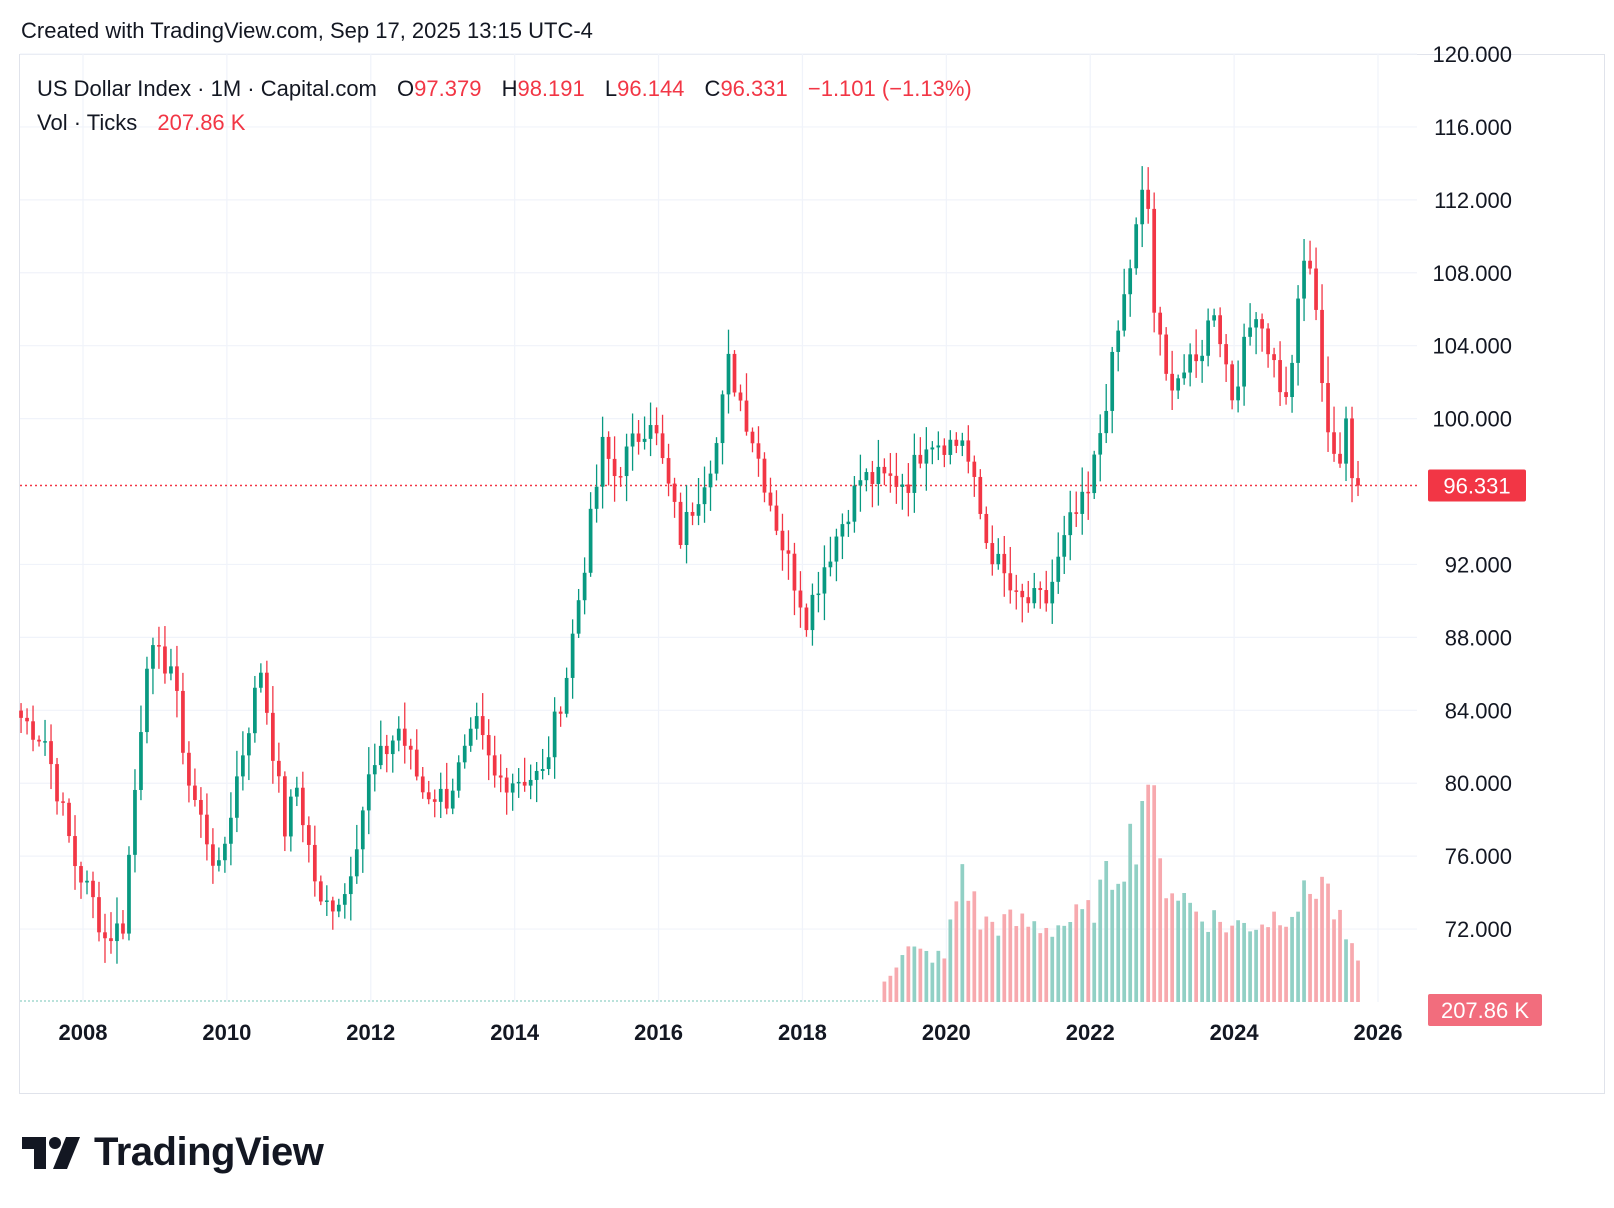  What do you see at coordinates (946, 1032) in the screenshot?
I see `time-tick-label: 2020` at bounding box center [946, 1032].